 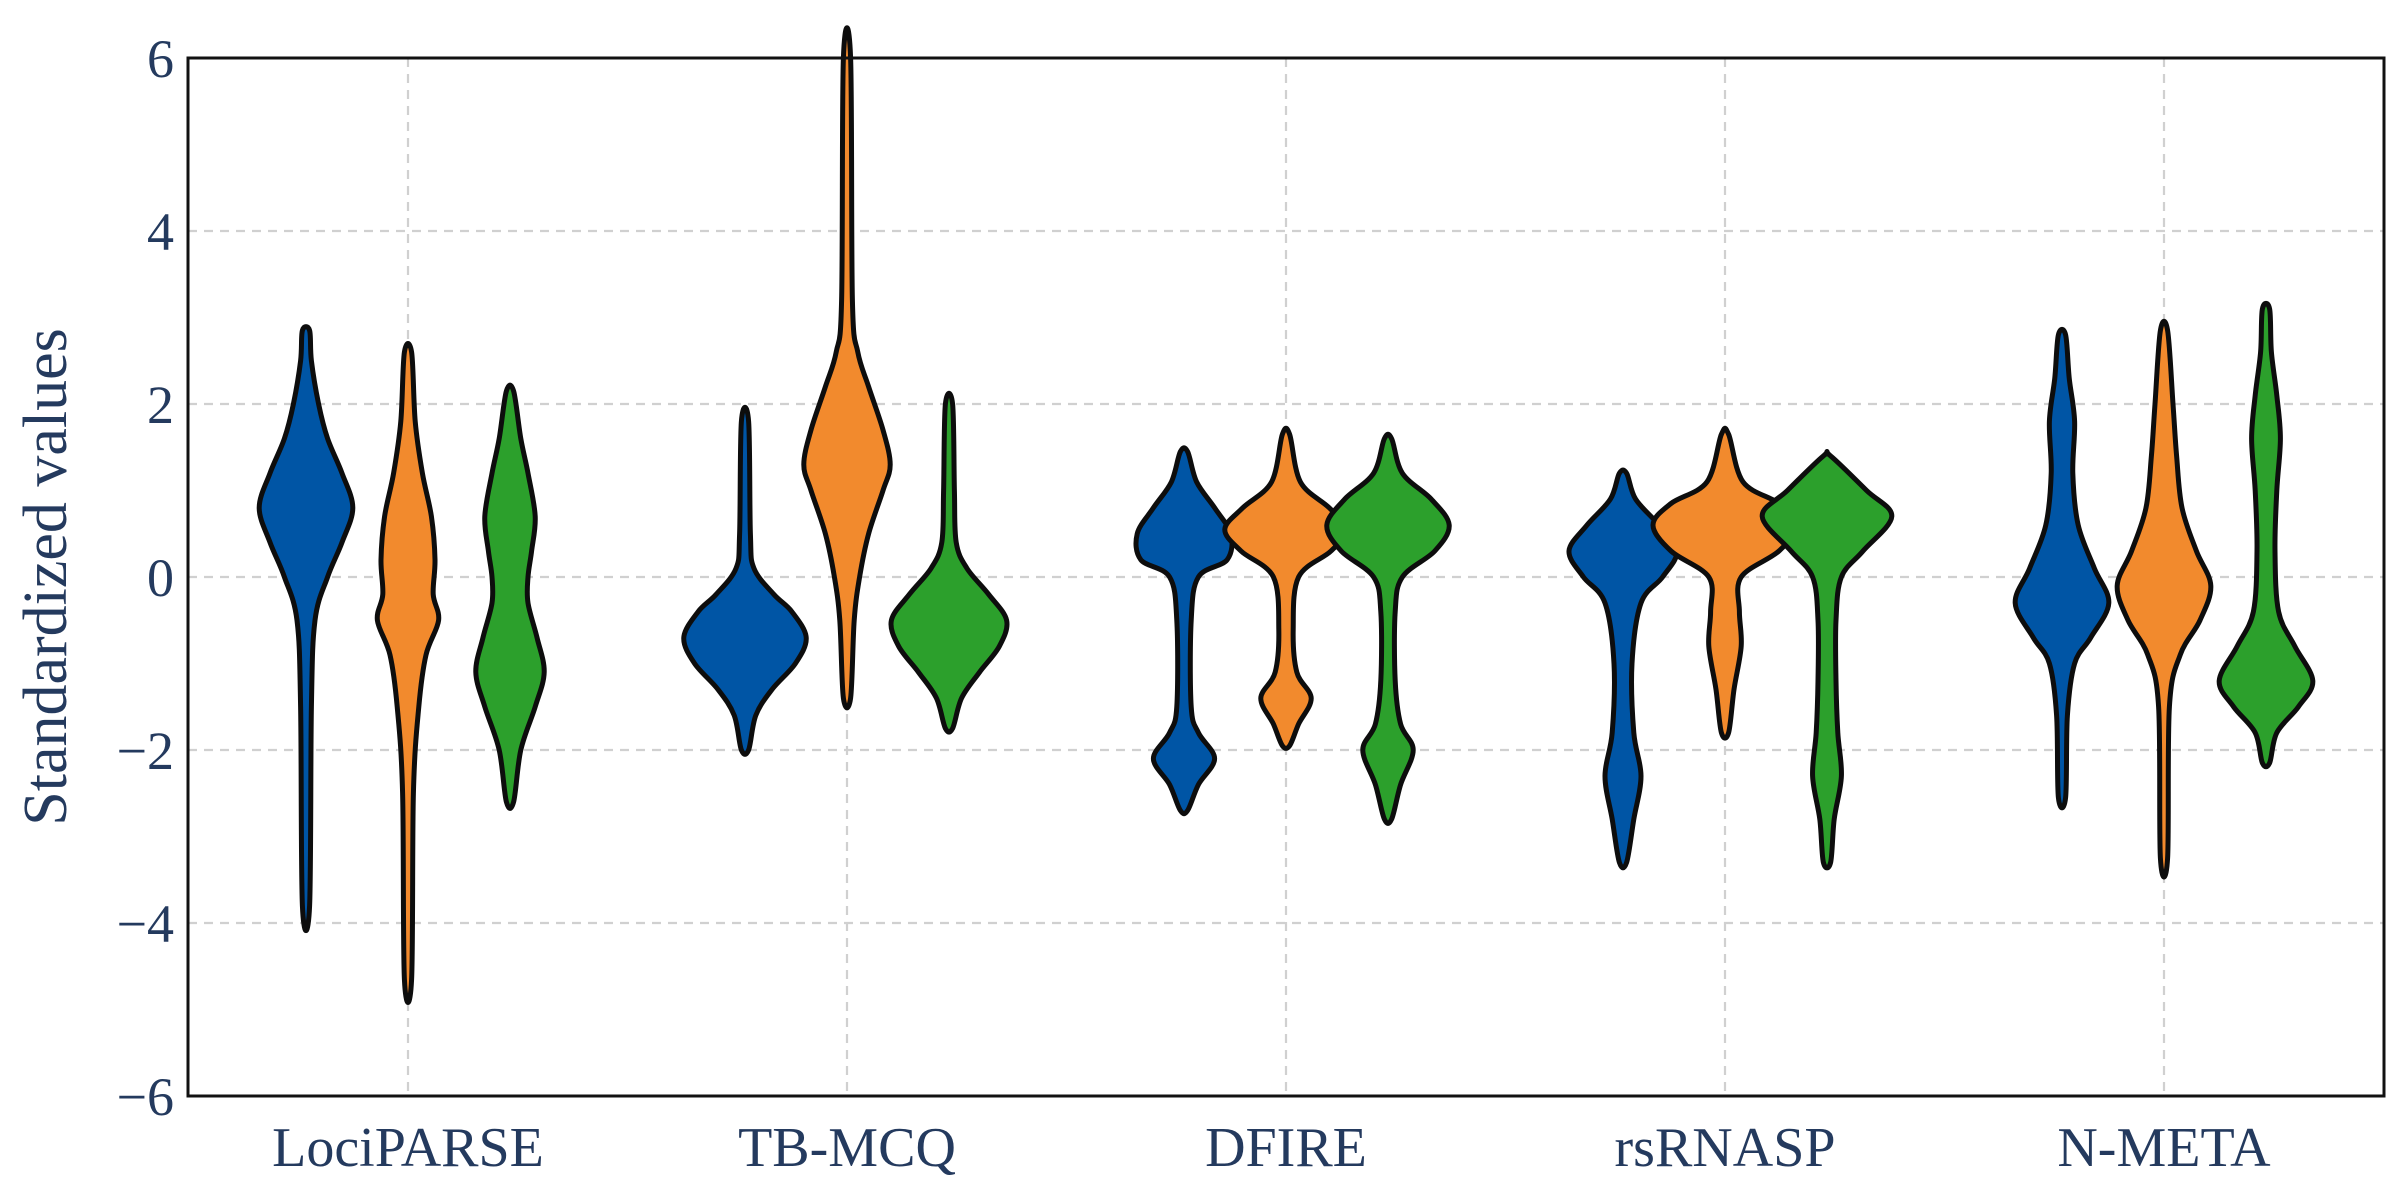 I want to click on y-axis-label: Standardized values, so click(x=46, y=577).